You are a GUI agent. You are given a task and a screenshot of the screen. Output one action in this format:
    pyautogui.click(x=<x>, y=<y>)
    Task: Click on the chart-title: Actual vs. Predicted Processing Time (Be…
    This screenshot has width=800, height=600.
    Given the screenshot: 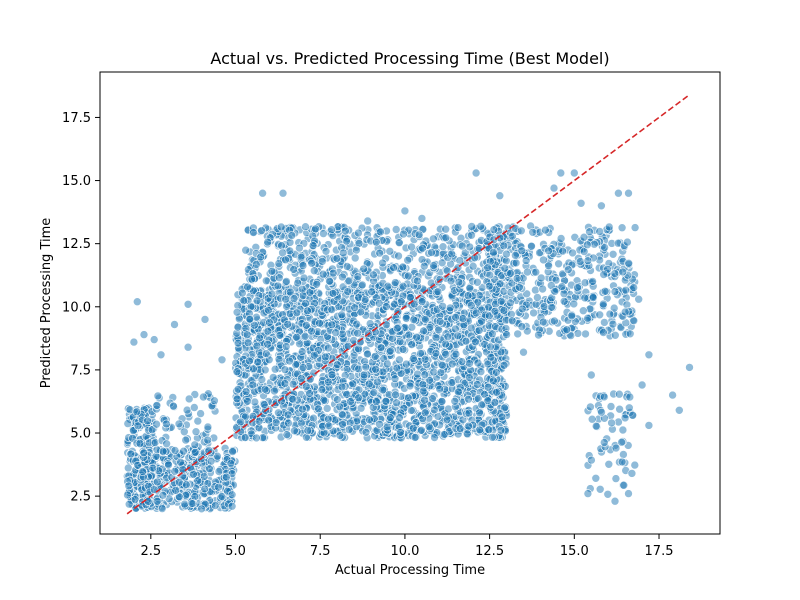 What is the action you would take?
    pyautogui.click(x=409, y=58)
    